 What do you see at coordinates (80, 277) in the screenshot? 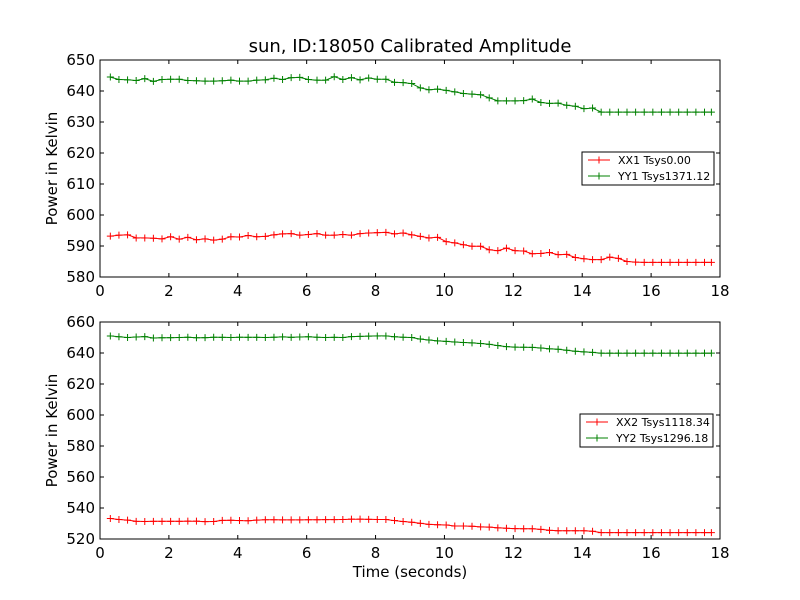
I see `y-tick-label: 580` at bounding box center [80, 277].